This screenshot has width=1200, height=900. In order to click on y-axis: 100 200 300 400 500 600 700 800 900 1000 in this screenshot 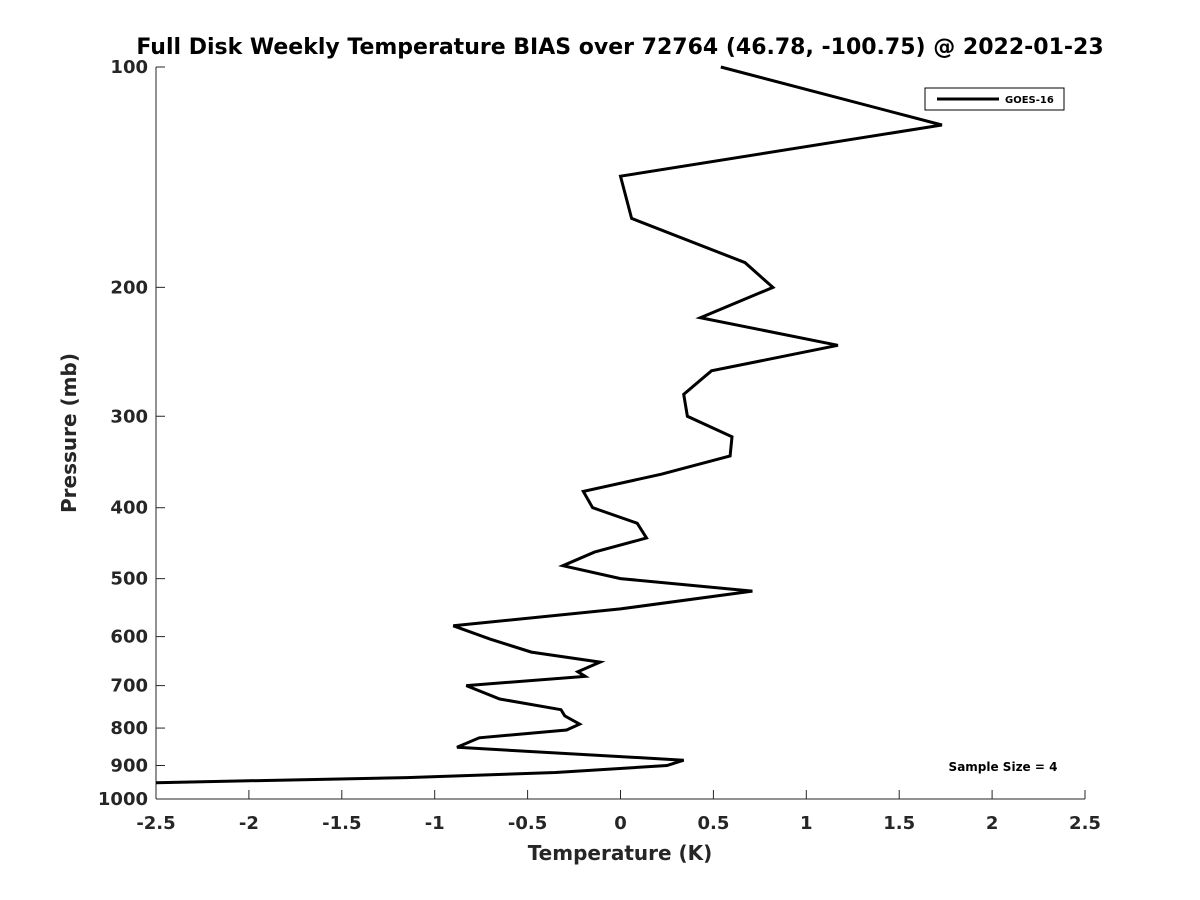, I will do `click(131, 433)`.